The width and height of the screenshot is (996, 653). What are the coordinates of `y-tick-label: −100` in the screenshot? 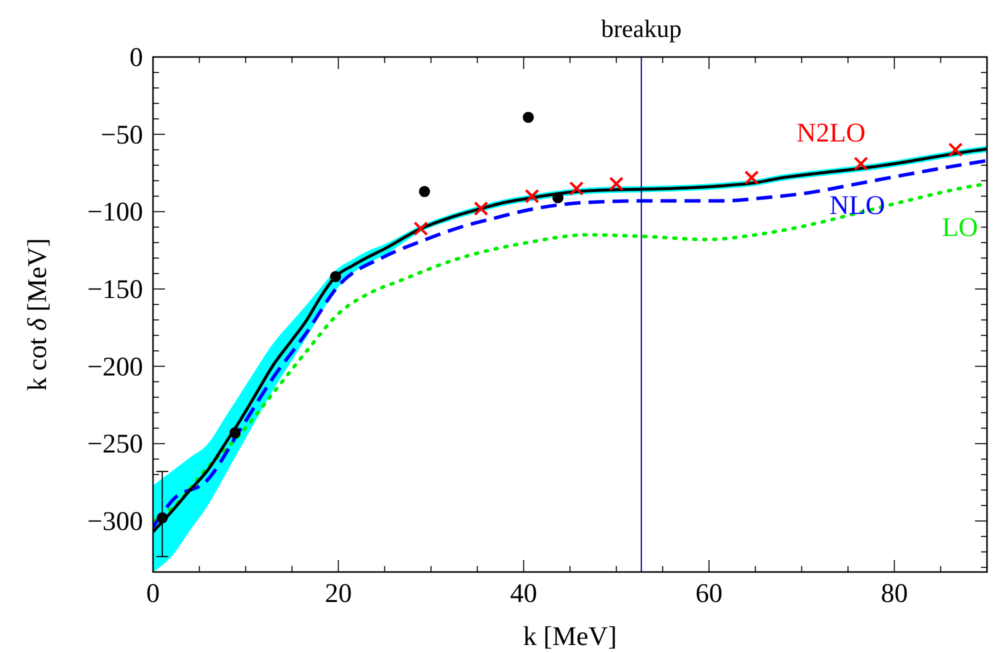 It's located at (115, 211).